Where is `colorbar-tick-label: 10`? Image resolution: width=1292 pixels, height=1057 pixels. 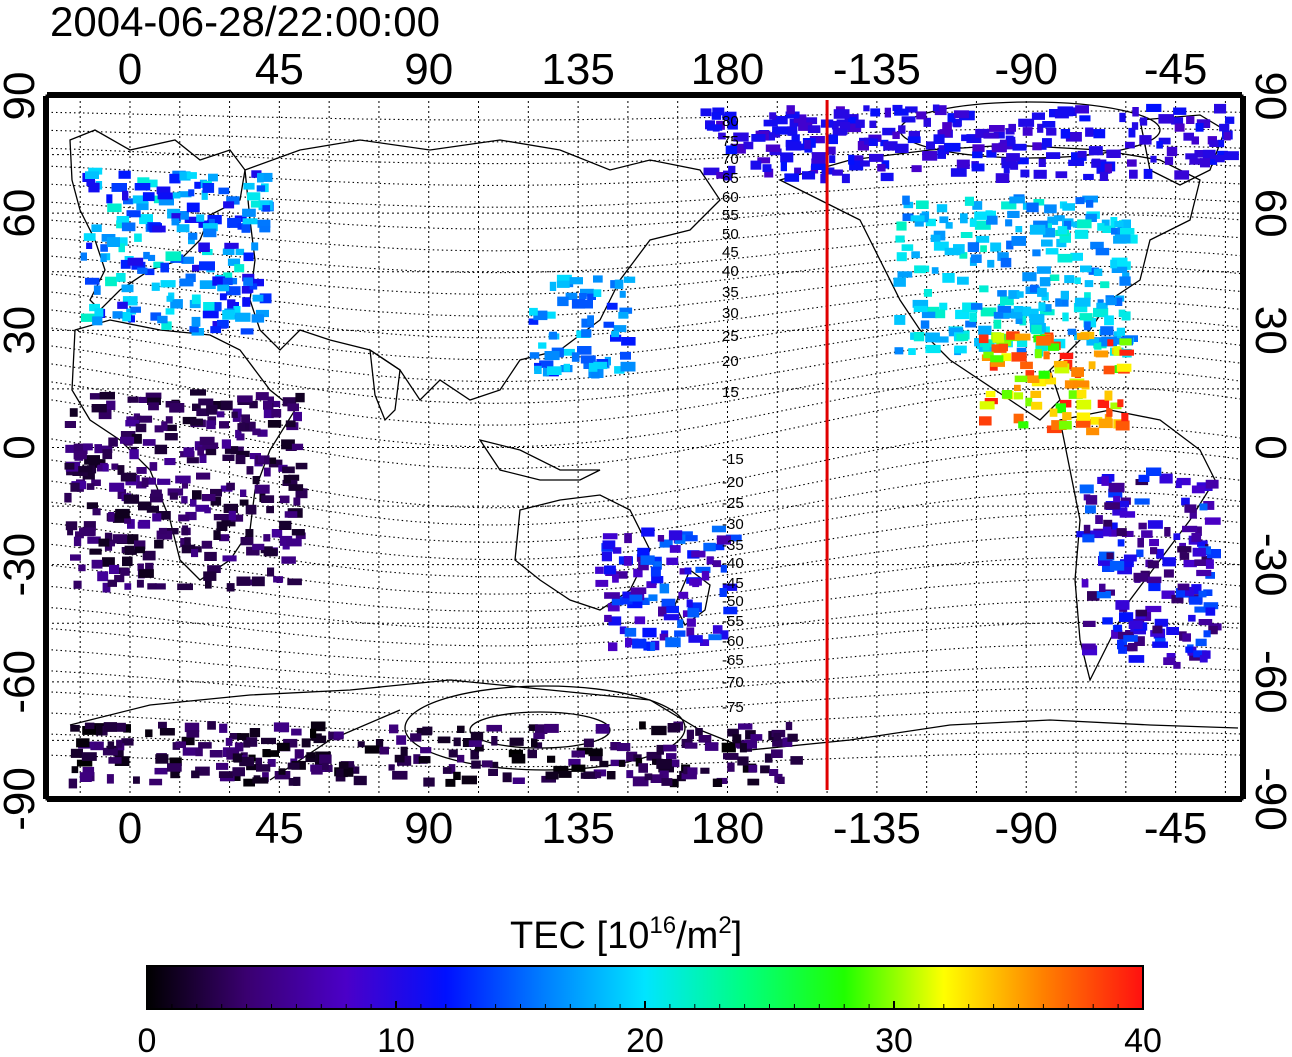
colorbar-tick-label: 10 is located at coordinates (396, 1039).